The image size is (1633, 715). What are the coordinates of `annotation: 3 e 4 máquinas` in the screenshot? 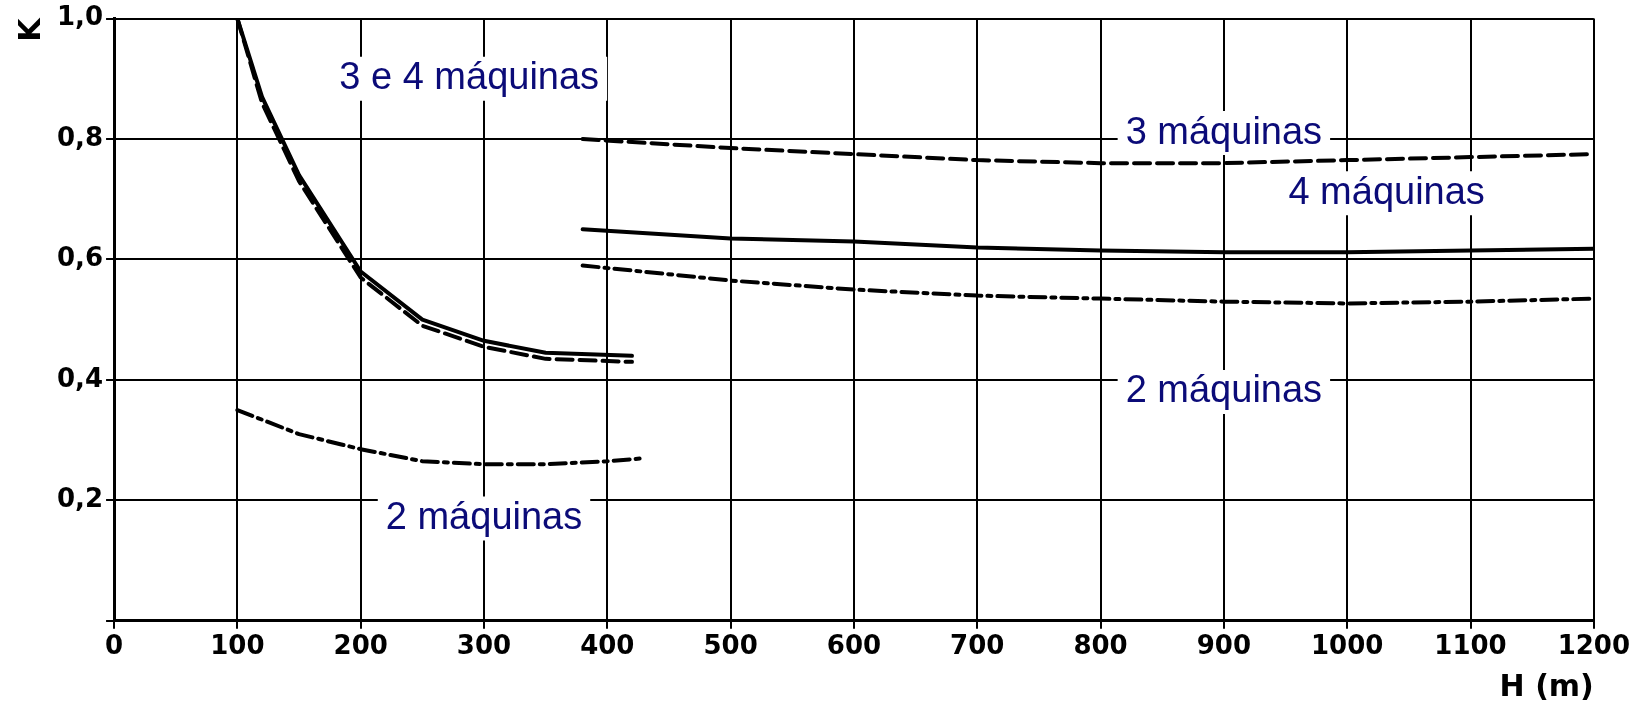 It's located at (469, 76).